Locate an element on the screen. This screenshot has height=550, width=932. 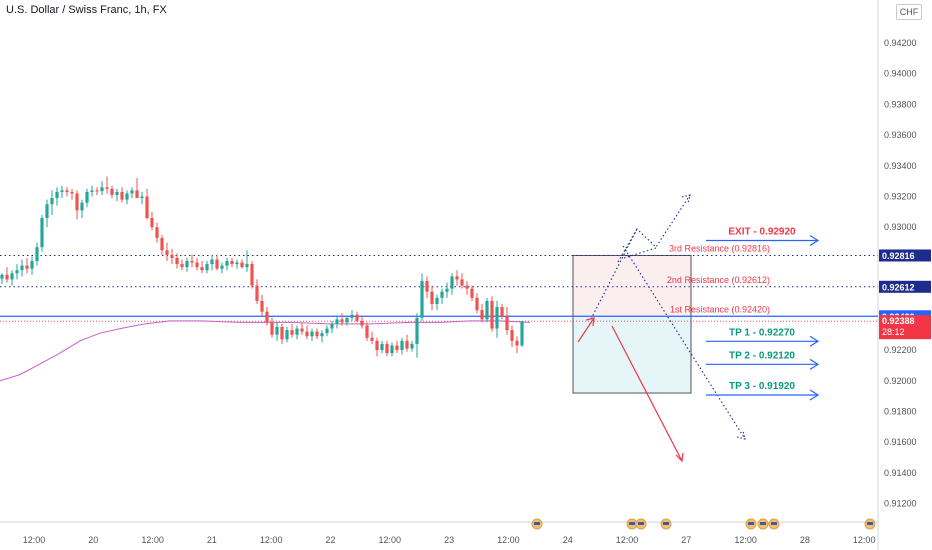
y-tick-label: 0.94000 is located at coordinates (900, 74).